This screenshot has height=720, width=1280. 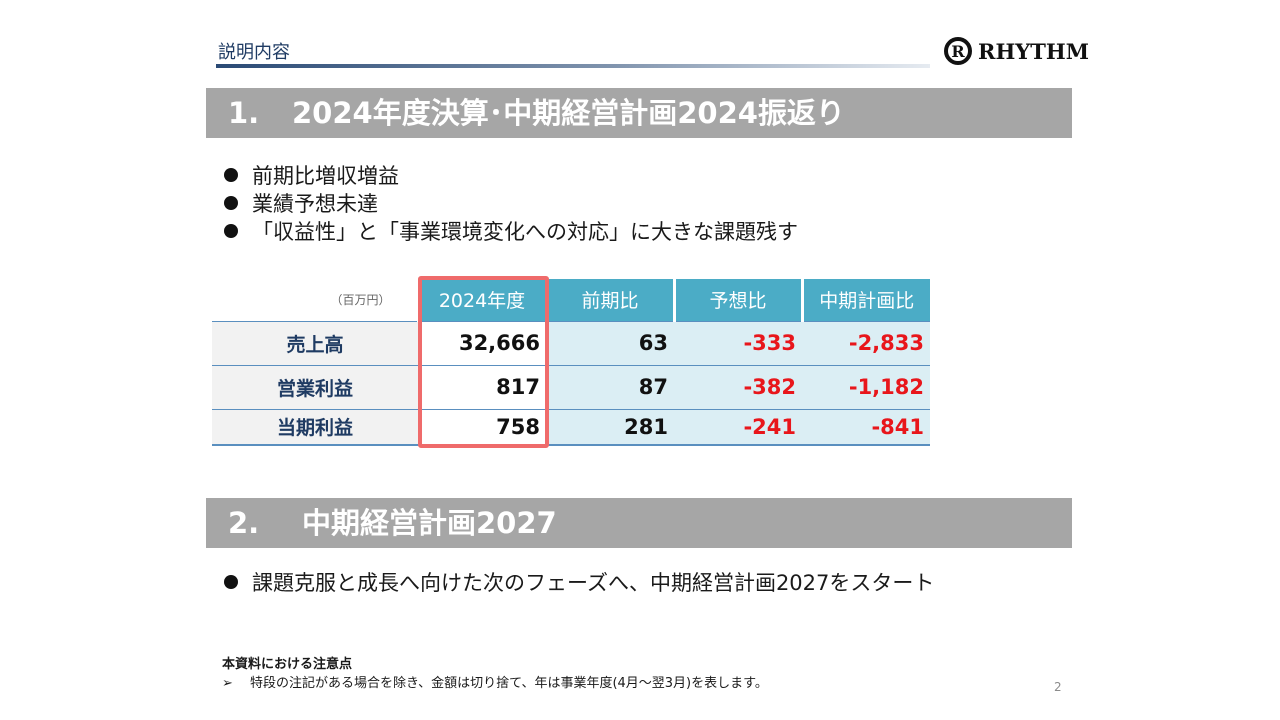 I want to click on table-row: 営業利益 817 87 -382 -1,182, so click(x=571, y=386).